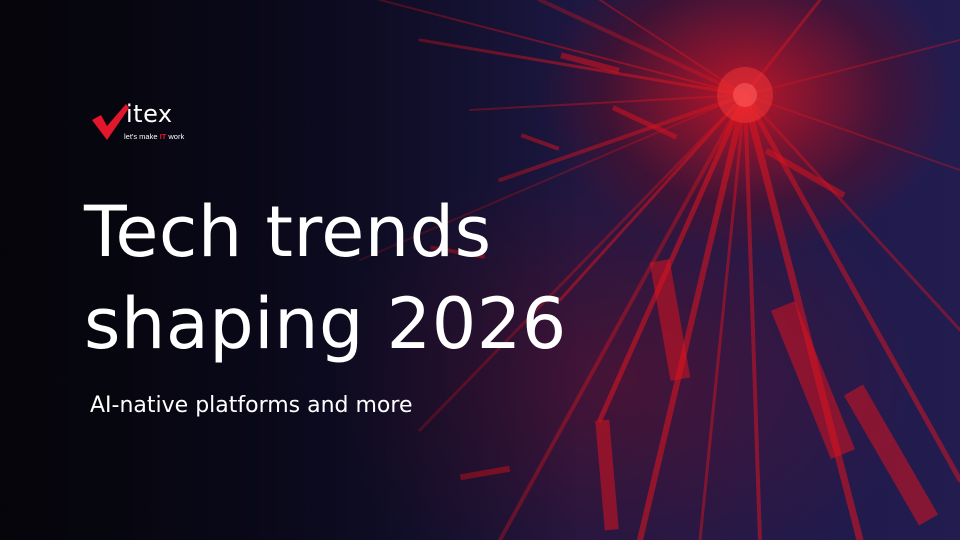  What do you see at coordinates (149, 114) in the screenshot?
I see `logo-wordmark: itex` at bounding box center [149, 114].